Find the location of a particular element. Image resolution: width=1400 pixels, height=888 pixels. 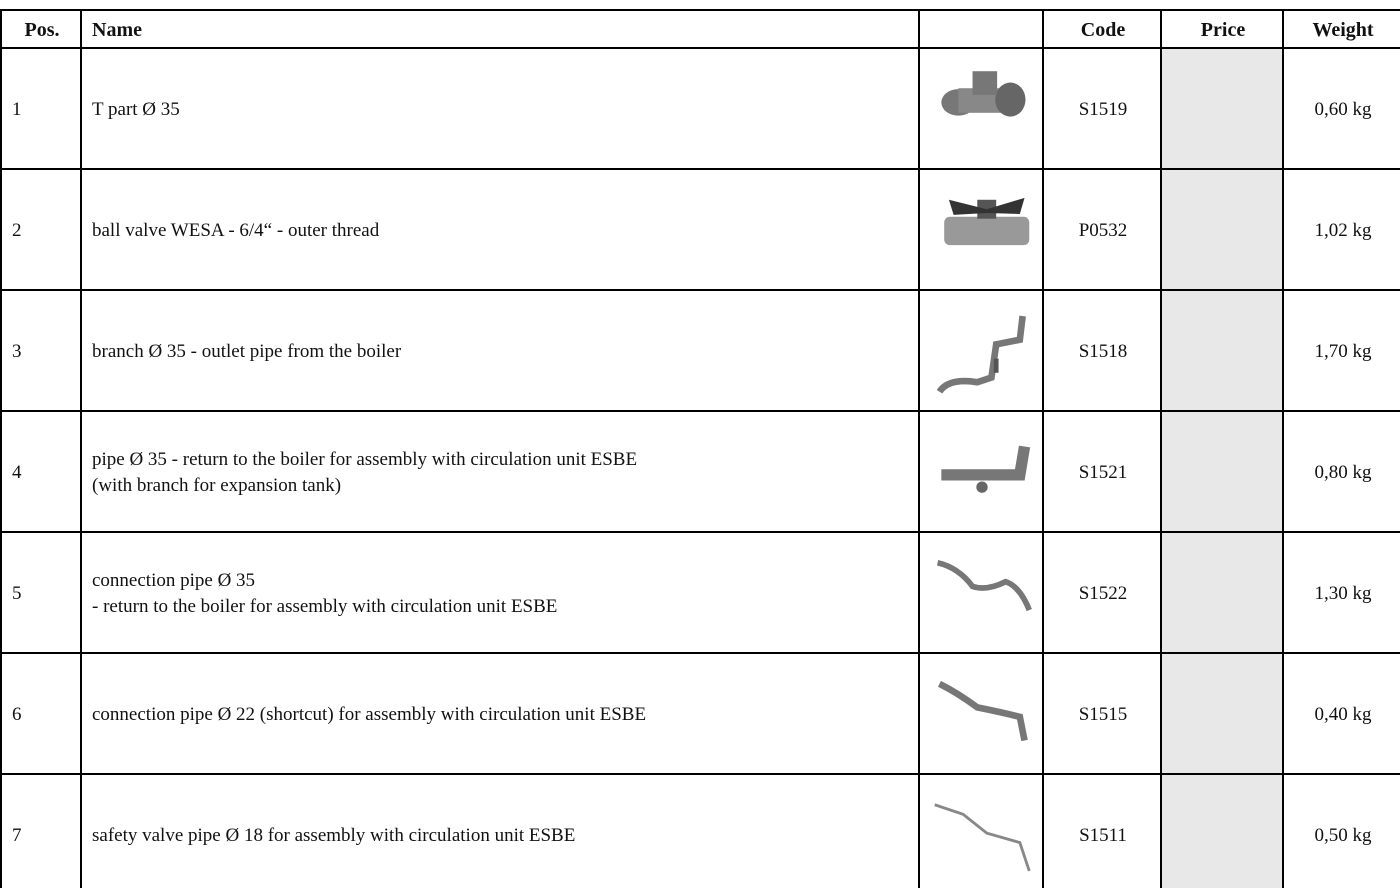

weight-cell: 0,60 kg is located at coordinates (1341, 108).